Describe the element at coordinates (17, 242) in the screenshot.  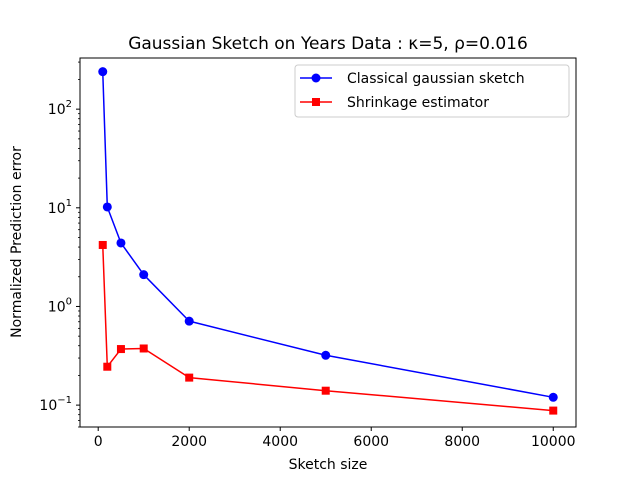
I see `y-axis-label: Normalized Prediction error` at that location.